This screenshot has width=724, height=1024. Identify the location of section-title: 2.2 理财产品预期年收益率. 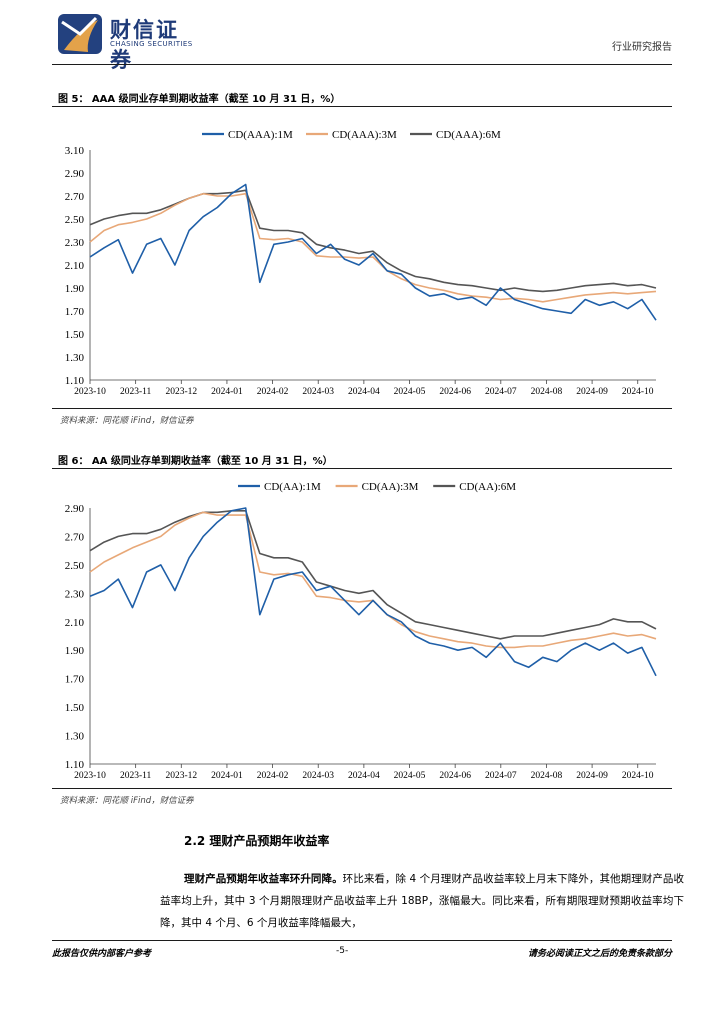
(257, 841).